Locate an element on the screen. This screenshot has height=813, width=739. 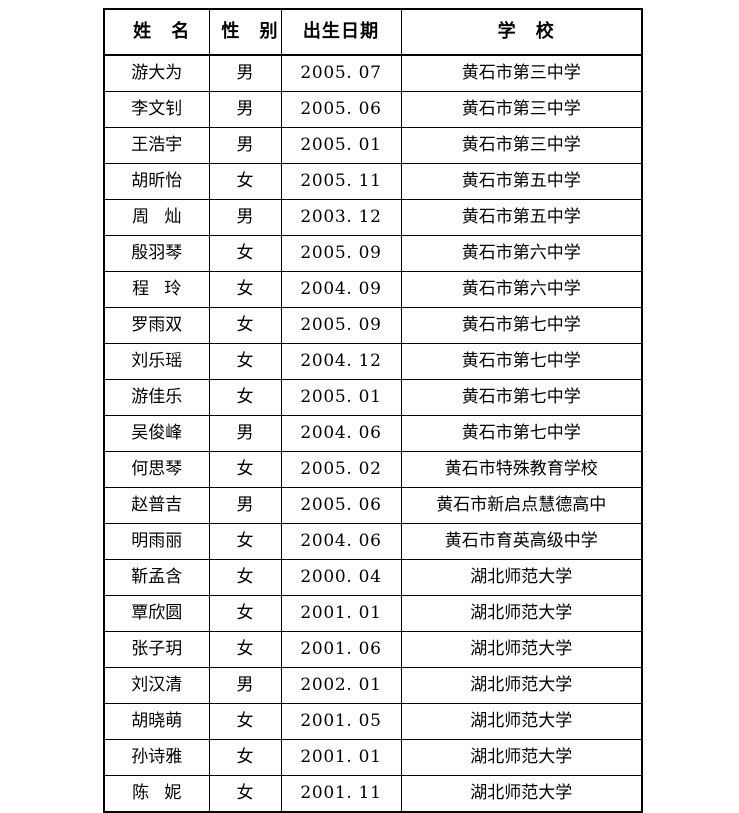
cell-date-of-birth: 2002. 01 is located at coordinates (341, 685).